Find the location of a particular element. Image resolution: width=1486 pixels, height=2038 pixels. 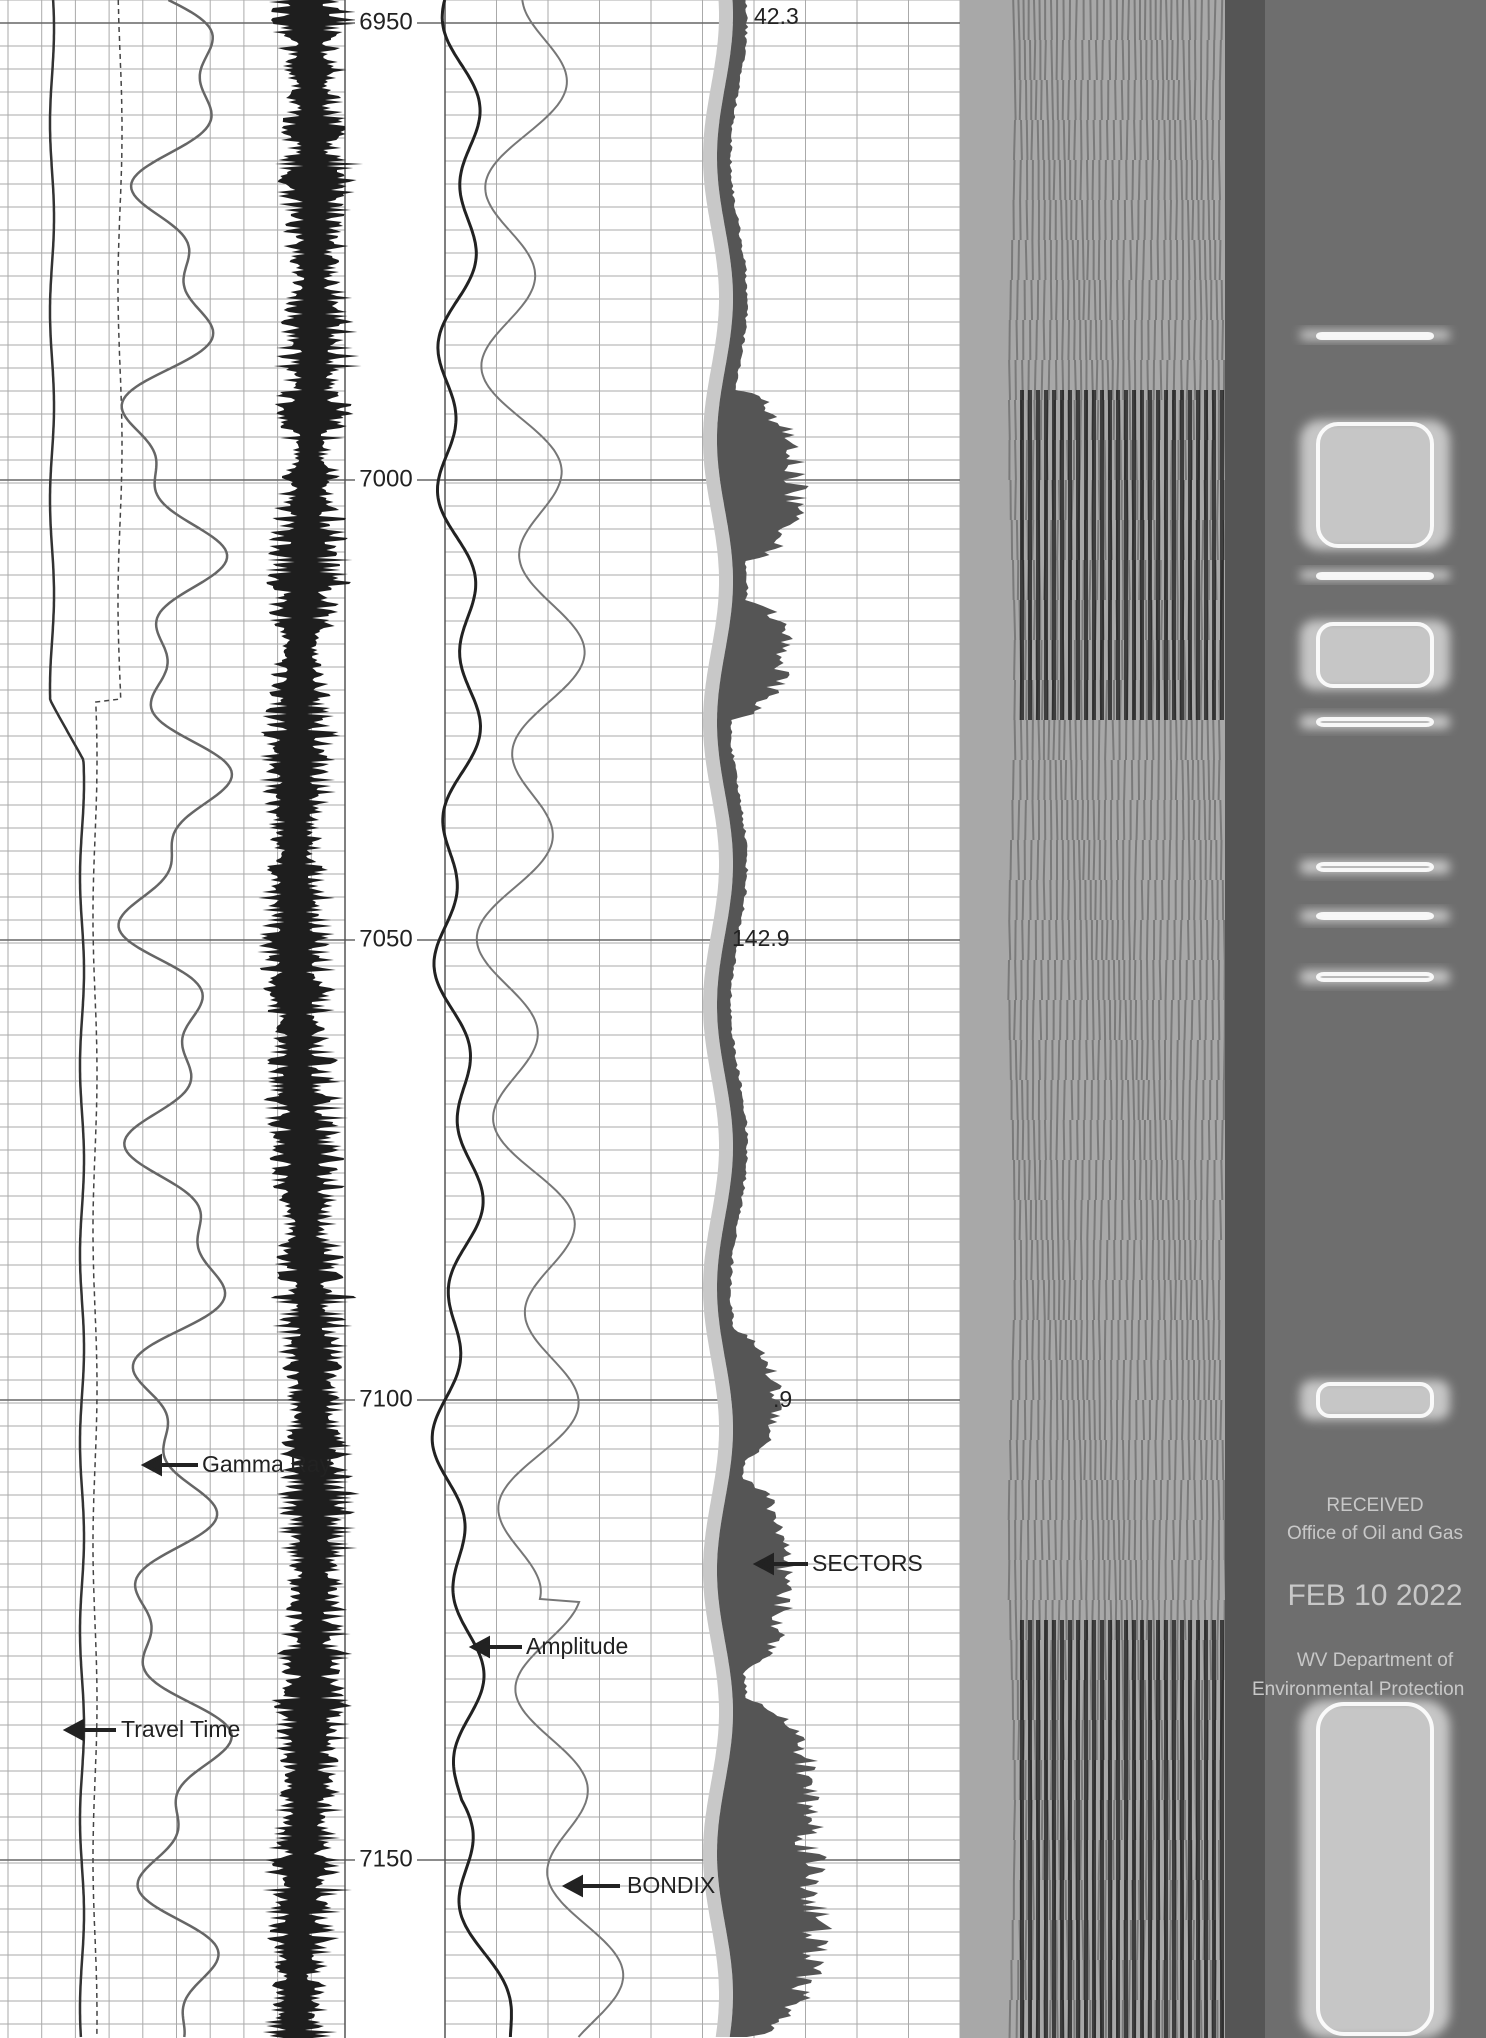

sectors-light is located at coordinates (718, 1018).